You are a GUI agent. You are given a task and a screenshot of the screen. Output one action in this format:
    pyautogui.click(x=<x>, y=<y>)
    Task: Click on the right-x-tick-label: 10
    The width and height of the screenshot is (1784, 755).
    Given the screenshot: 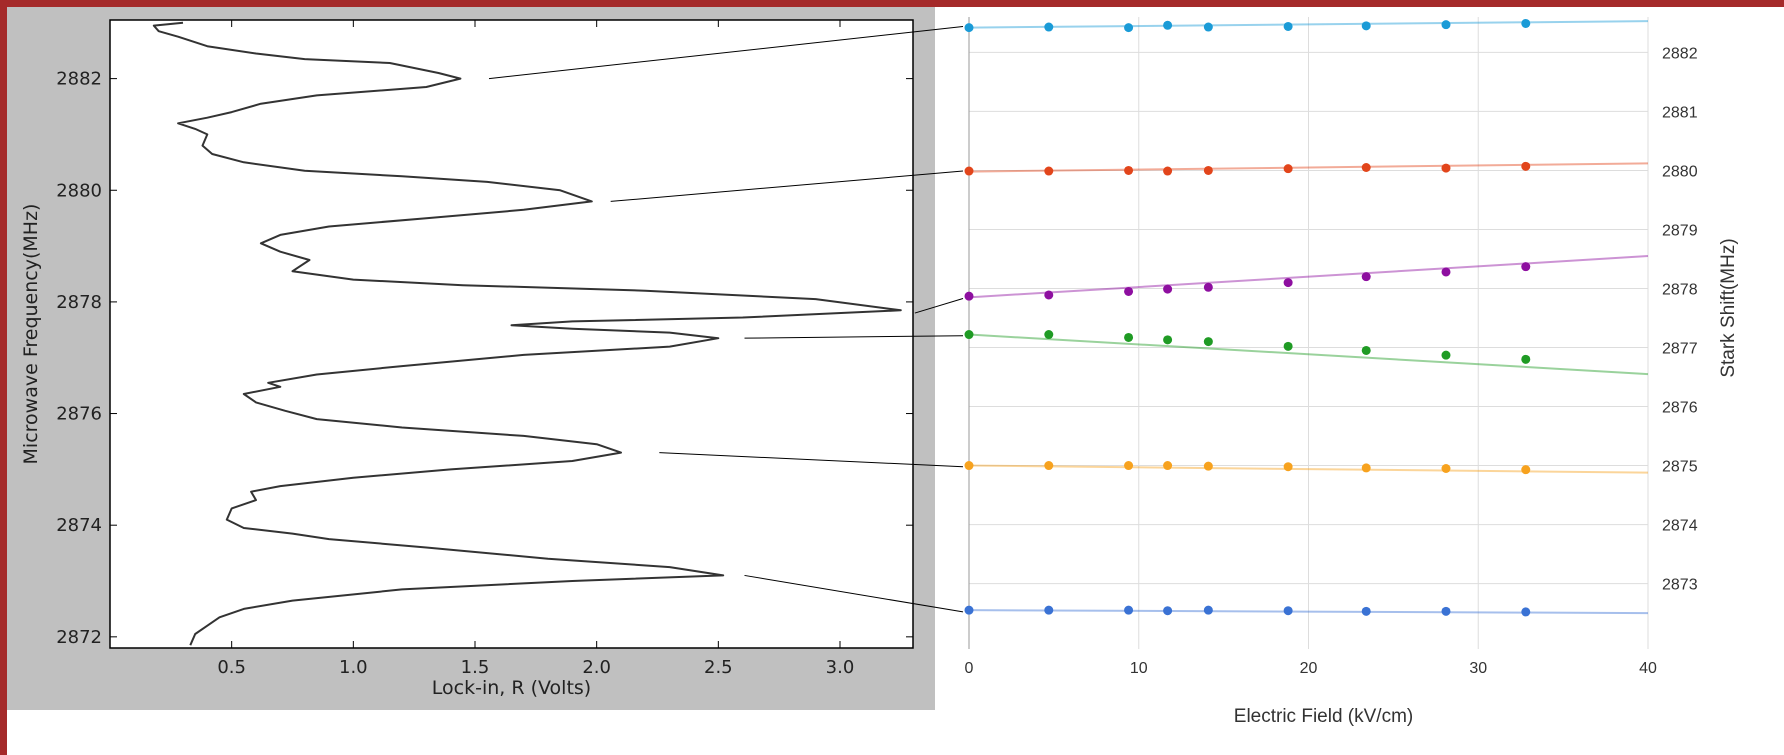 What is the action you would take?
    pyautogui.click(x=1139, y=668)
    